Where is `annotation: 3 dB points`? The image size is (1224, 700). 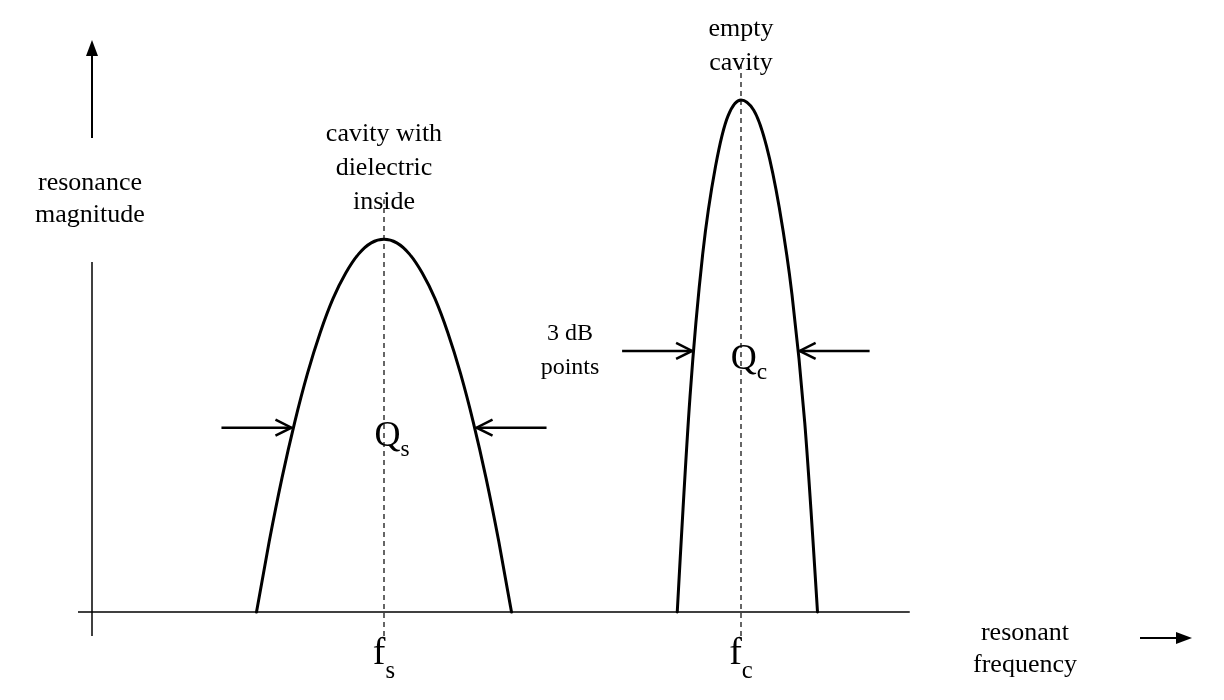 annotation: 3 dB points is located at coordinates (570, 349).